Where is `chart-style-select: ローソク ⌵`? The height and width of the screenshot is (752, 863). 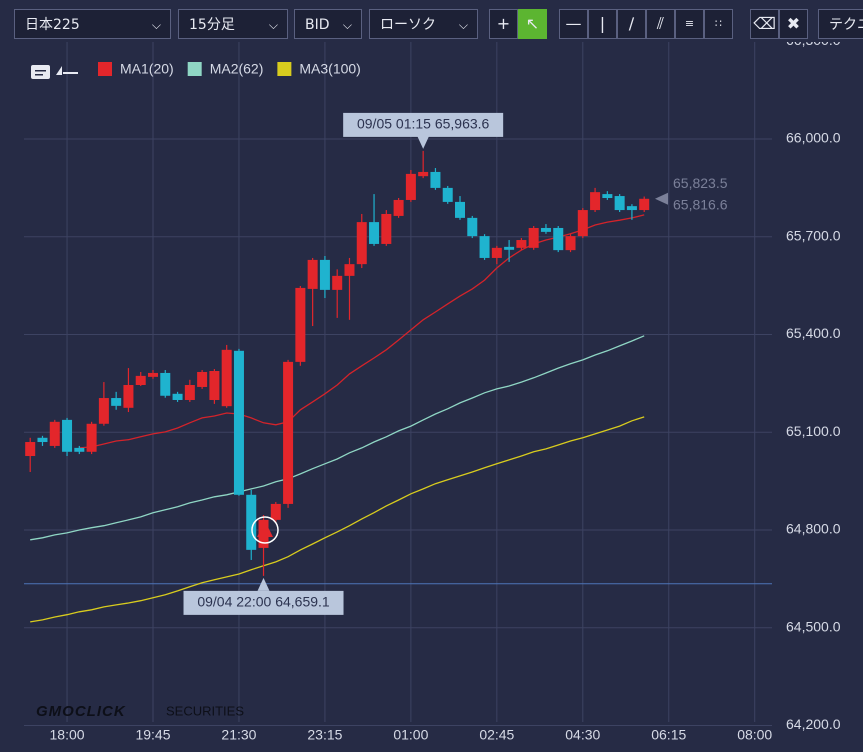 chart-style-select: ローソク ⌵ is located at coordinates (423, 24).